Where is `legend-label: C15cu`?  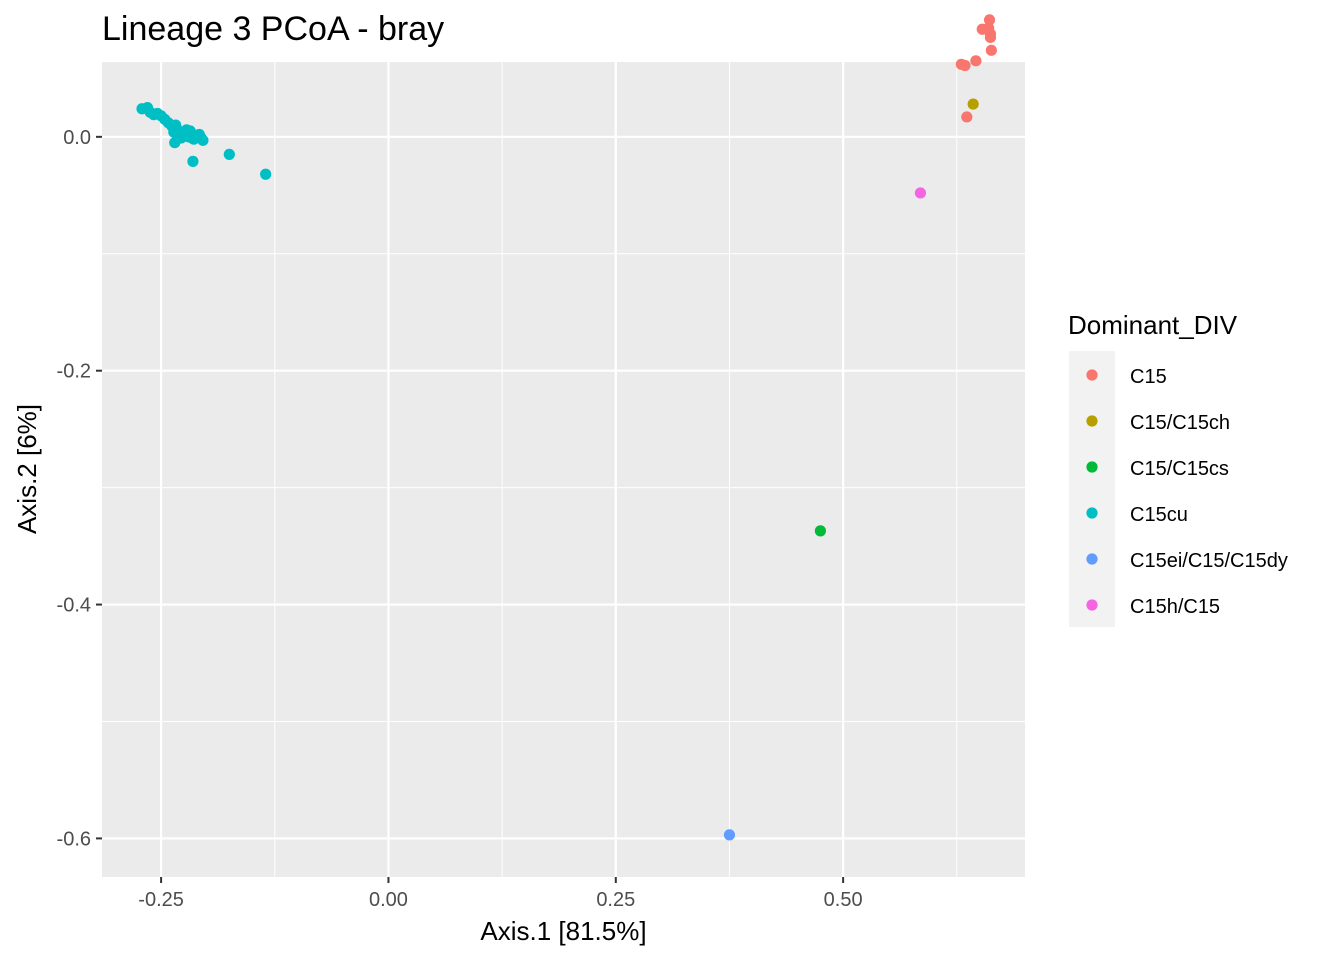
legend-label: C15cu is located at coordinates (1159, 515).